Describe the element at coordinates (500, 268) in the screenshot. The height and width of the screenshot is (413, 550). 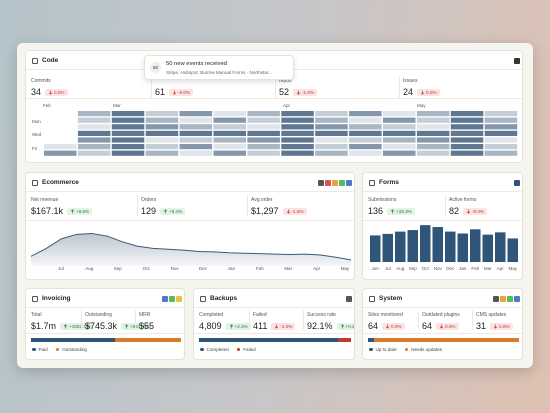
I see `x-tick-label: Apr` at that location.